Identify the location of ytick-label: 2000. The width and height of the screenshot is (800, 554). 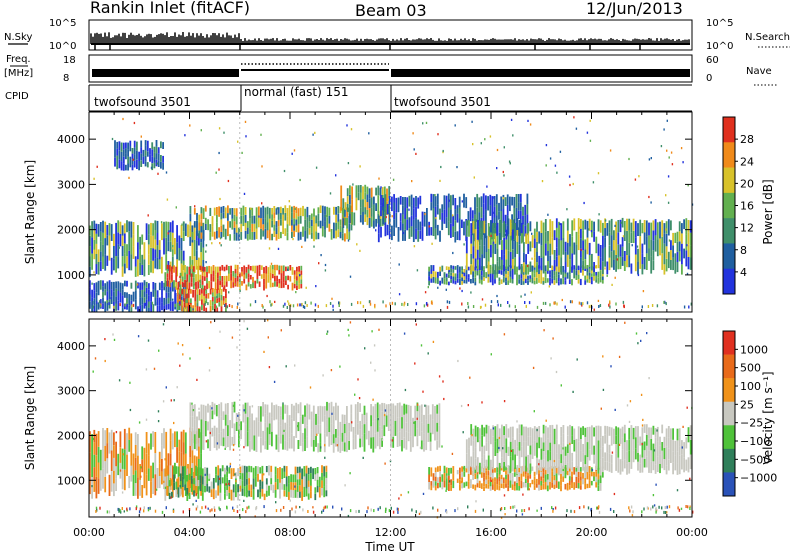
(71, 435).